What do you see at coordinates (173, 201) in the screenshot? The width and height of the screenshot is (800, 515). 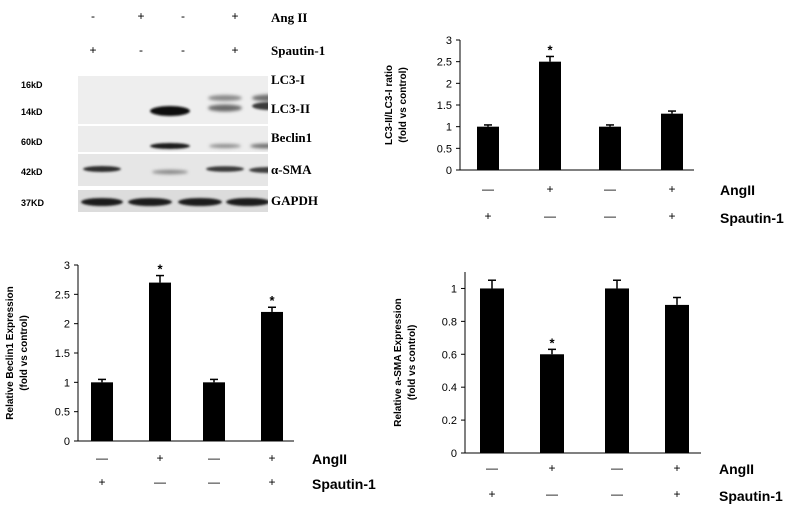 I see `gapdh-strip` at bounding box center [173, 201].